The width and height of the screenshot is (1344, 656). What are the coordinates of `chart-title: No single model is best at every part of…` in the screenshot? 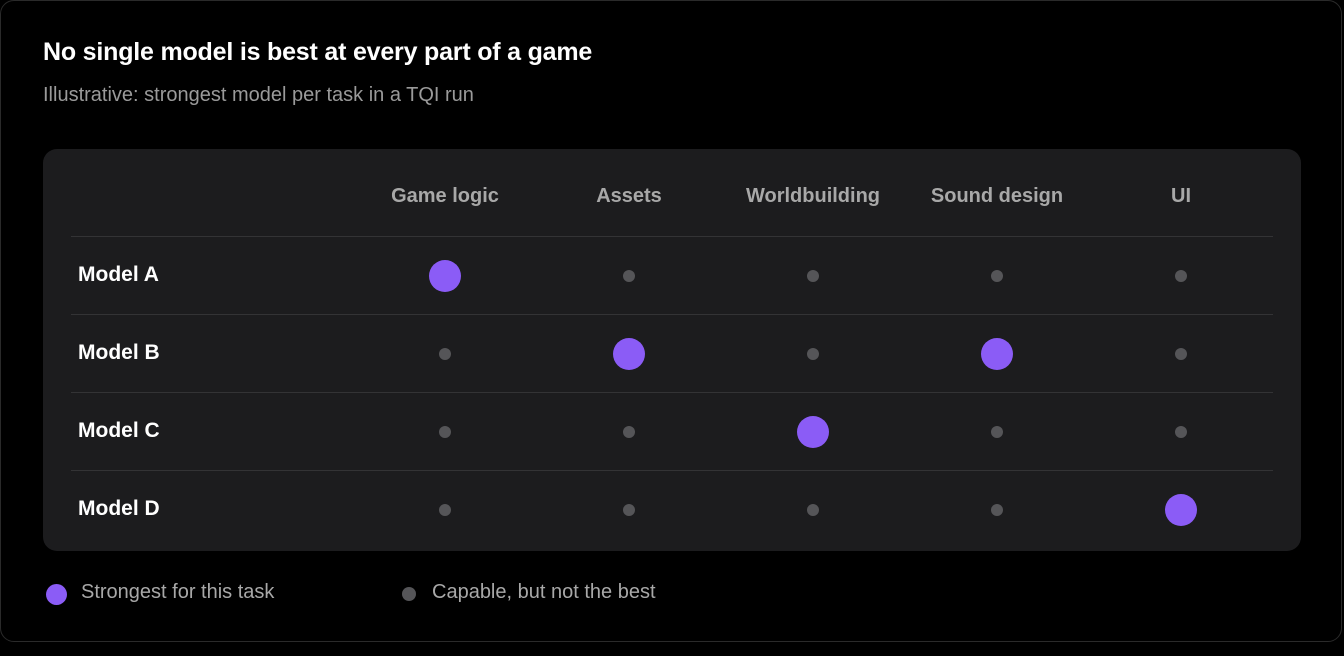 It's located at (318, 52).